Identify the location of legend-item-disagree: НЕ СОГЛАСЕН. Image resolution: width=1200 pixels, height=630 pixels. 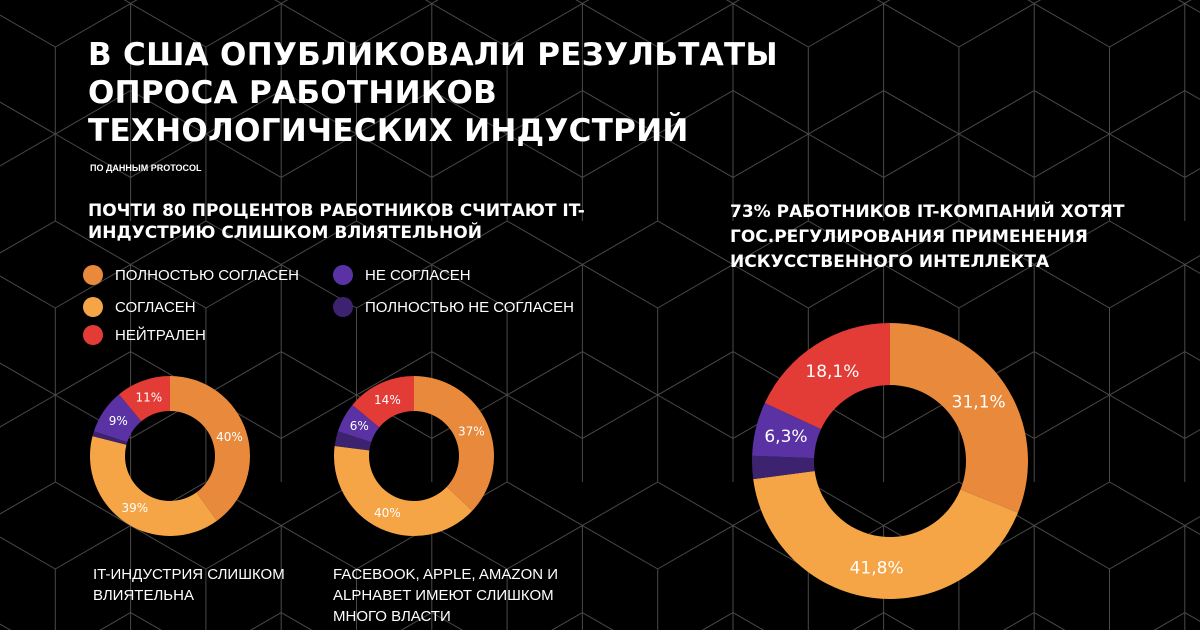
(402, 275).